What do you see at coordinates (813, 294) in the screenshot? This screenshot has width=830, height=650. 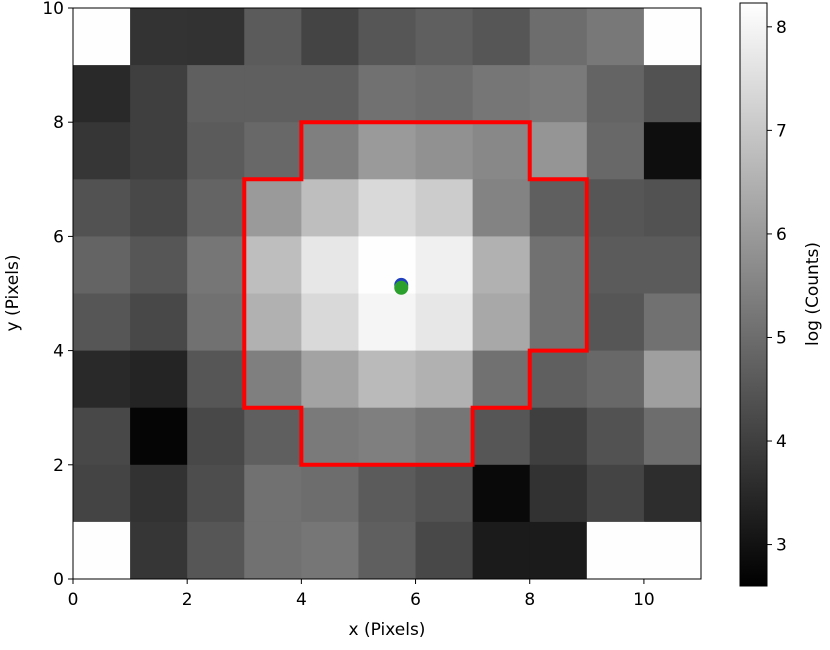 I see `colorbar-label: log (Counts)` at bounding box center [813, 294].